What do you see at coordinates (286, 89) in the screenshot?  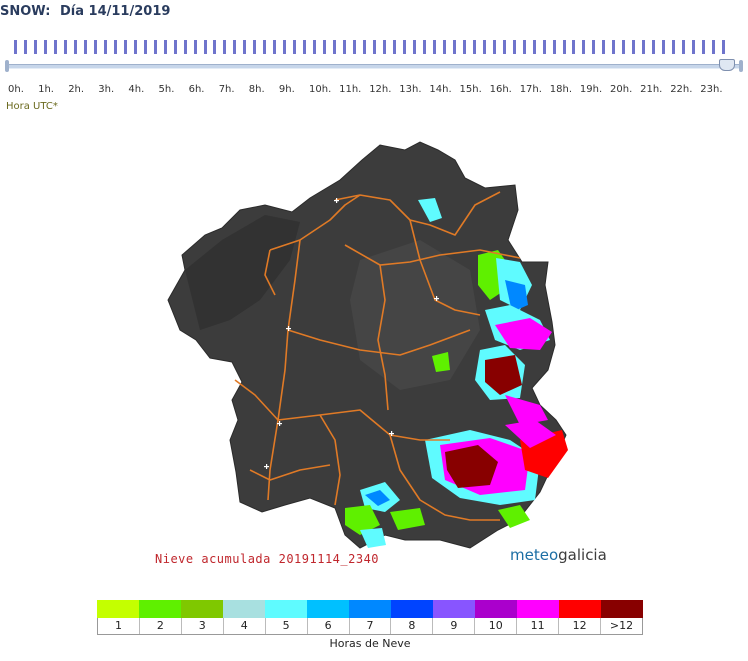 I see `hour-label: 9h.` at bounding box center [286, 89].